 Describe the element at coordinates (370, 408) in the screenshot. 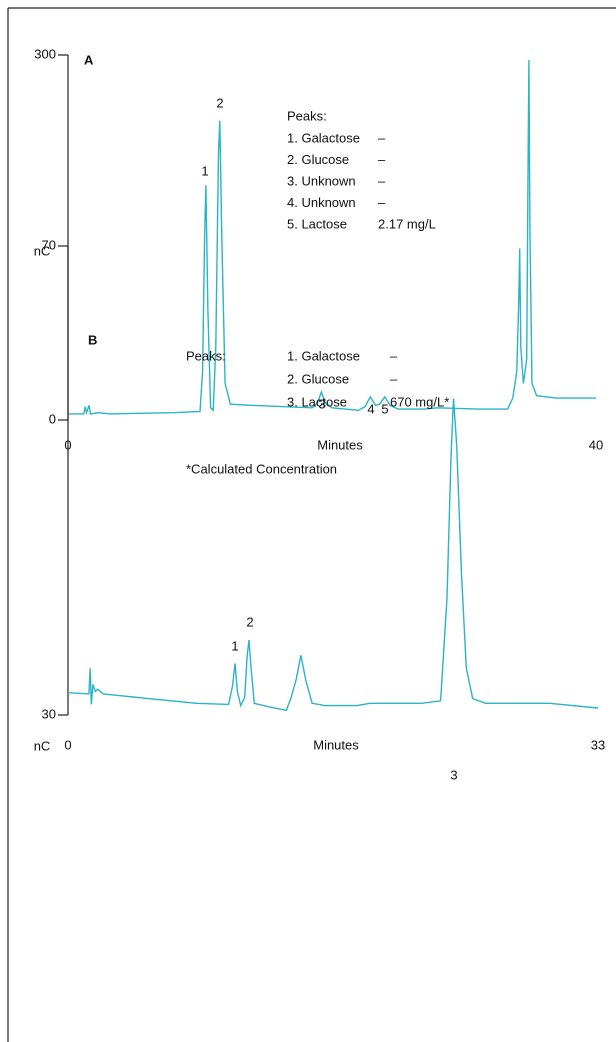

I see `peak-label: 4` at that location.